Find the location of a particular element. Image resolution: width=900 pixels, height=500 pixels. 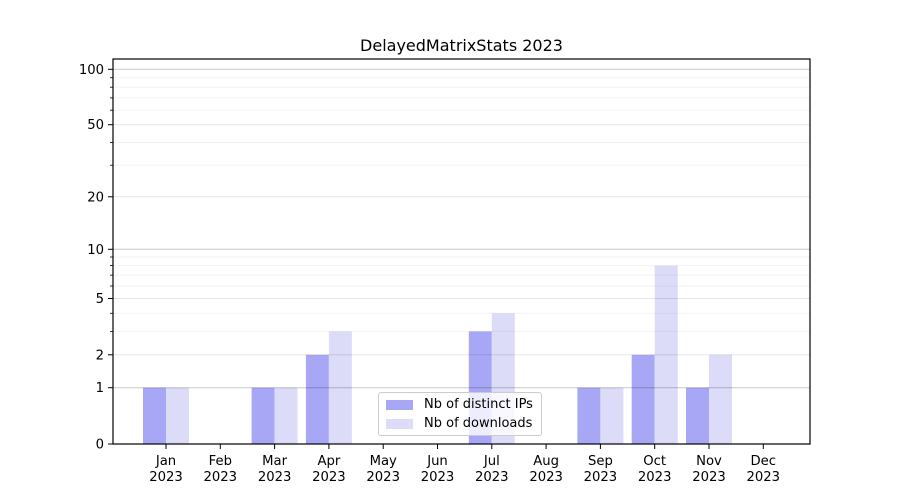

legend-label-downloads: Nb of downloads is located at coordinates (478, 423).